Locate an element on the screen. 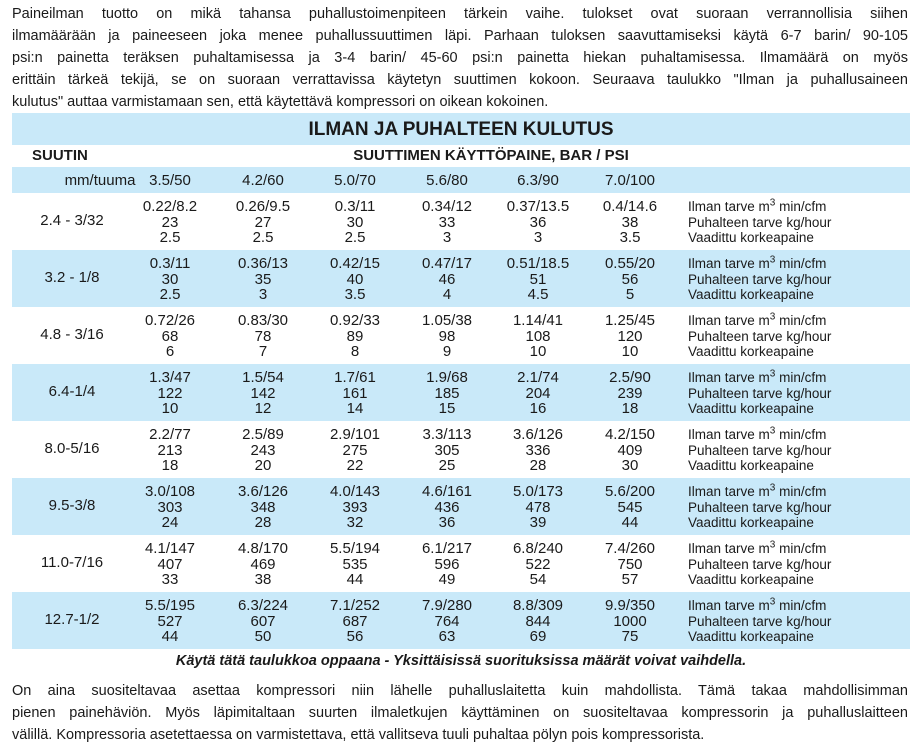  air-value: 8.8/309 is located at coordinates (538, 605).